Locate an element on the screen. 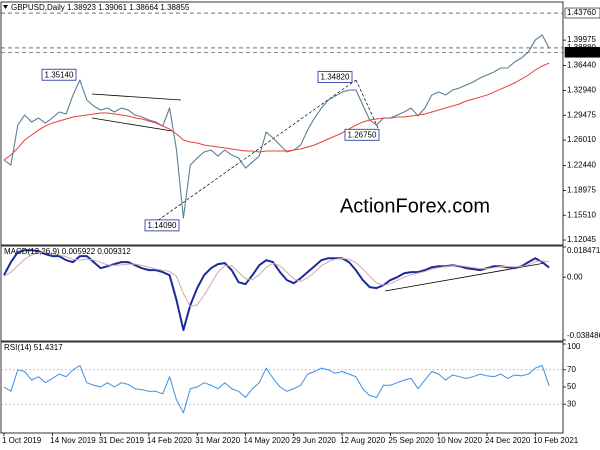 Image resolution: width=600 pixels, height=450 pixels. annotation-label: 1.14090 is located at coordinates (162, 225).